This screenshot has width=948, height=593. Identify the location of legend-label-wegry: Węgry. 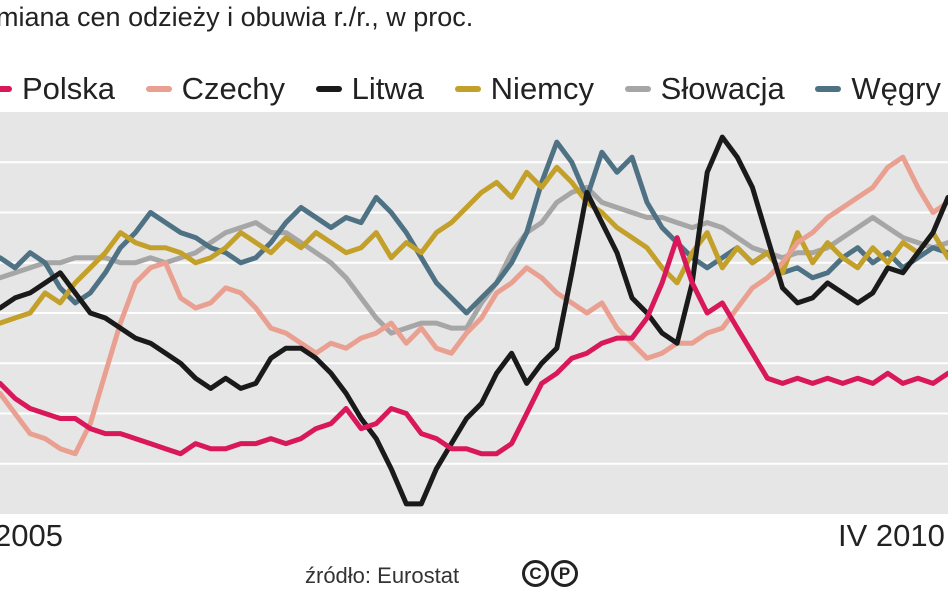
(896, 88).